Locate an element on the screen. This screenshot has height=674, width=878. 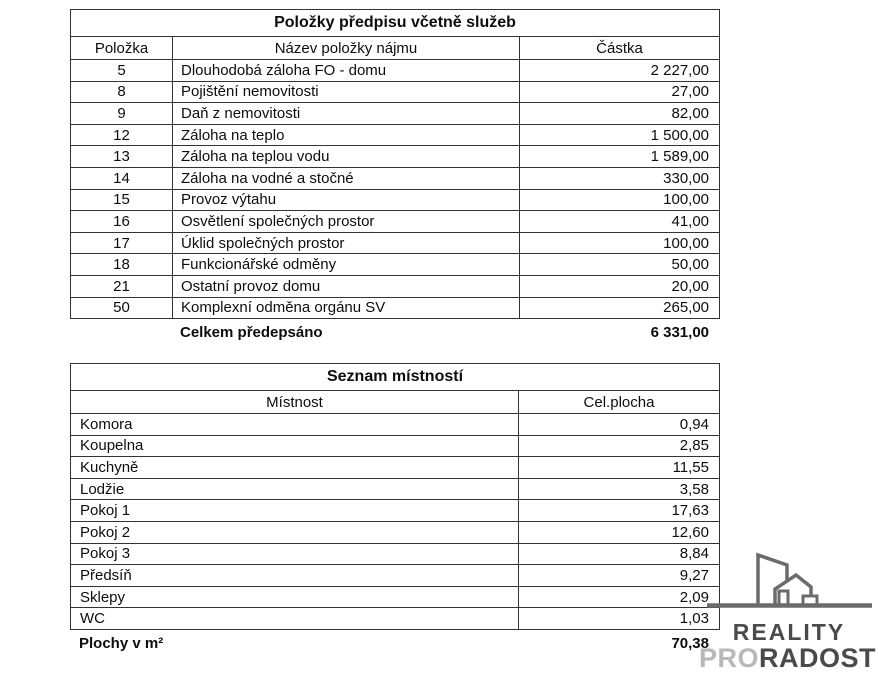
charges-table-title: Položky předpisu včetně služeb is located at coordinates (395, 23).